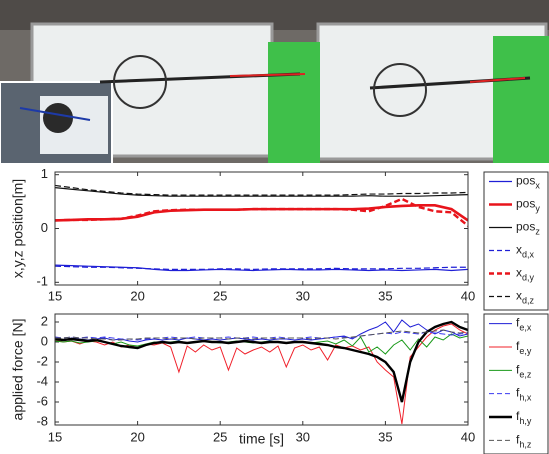 The height and width of the screenshot is (454, 549). I want to click on y-tick-label: 1, so click(44, 173).